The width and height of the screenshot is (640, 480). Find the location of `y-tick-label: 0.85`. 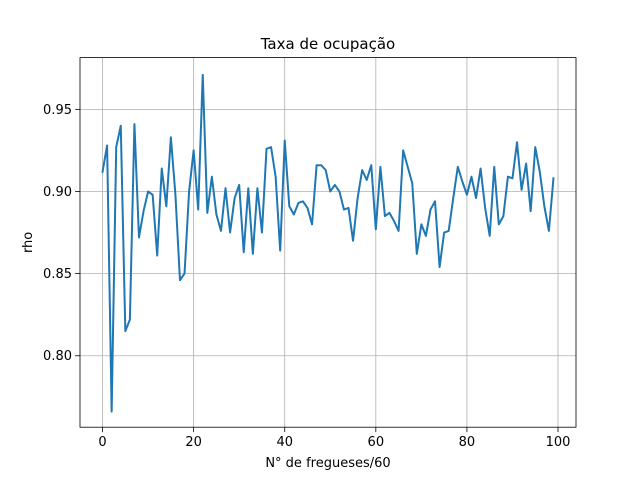

y-tick-label: 0.85 is located at coordinates (57, 274).